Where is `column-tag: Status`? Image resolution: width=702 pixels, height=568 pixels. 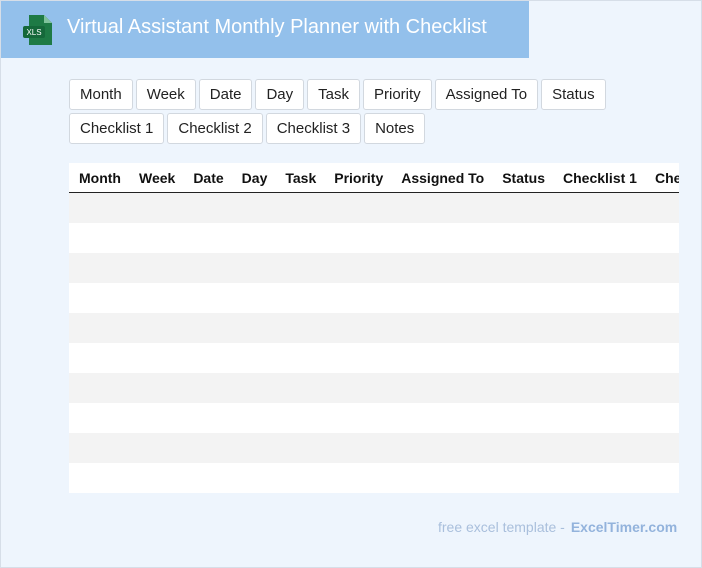 column-tag: Status is located at coordinates (573, 94).